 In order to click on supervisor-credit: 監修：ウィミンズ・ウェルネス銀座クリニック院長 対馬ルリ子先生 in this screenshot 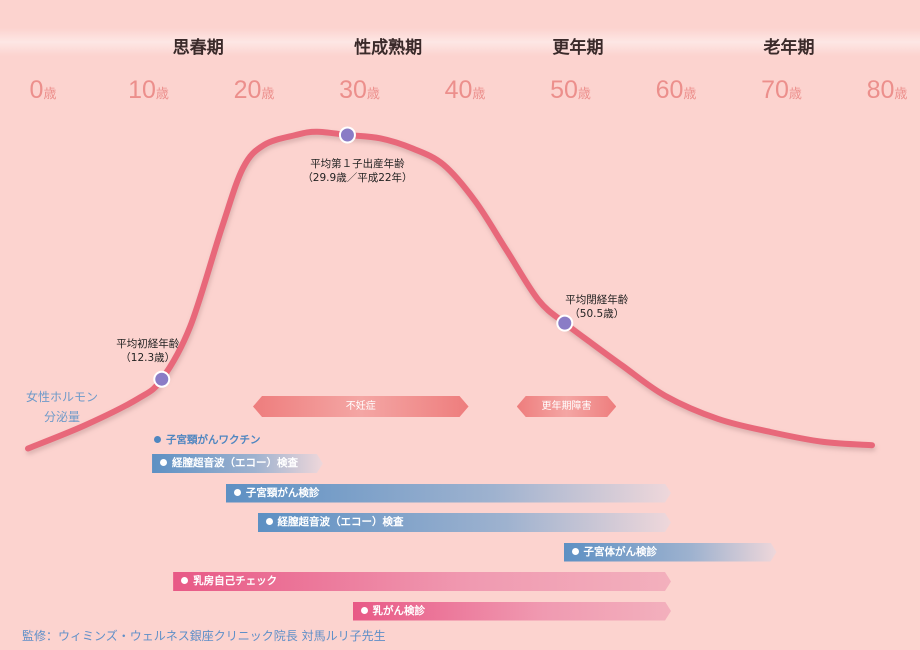, I will do `click(204, 636)`.